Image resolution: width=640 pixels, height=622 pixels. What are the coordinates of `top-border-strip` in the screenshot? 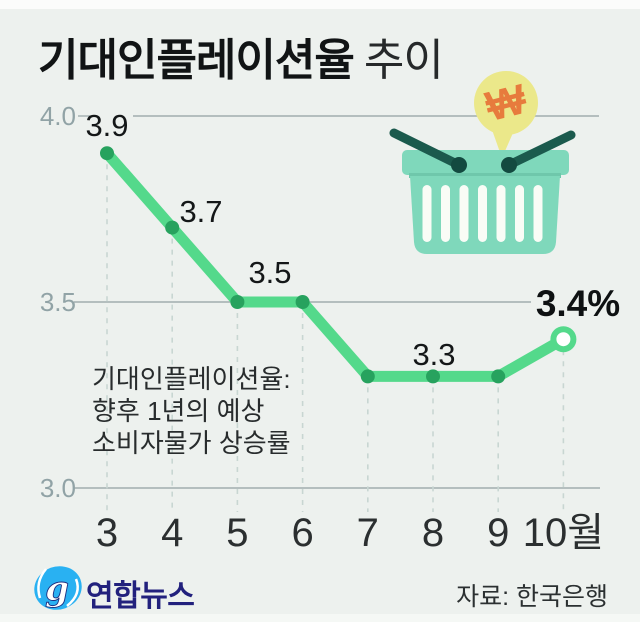 It's located at (320, 4).